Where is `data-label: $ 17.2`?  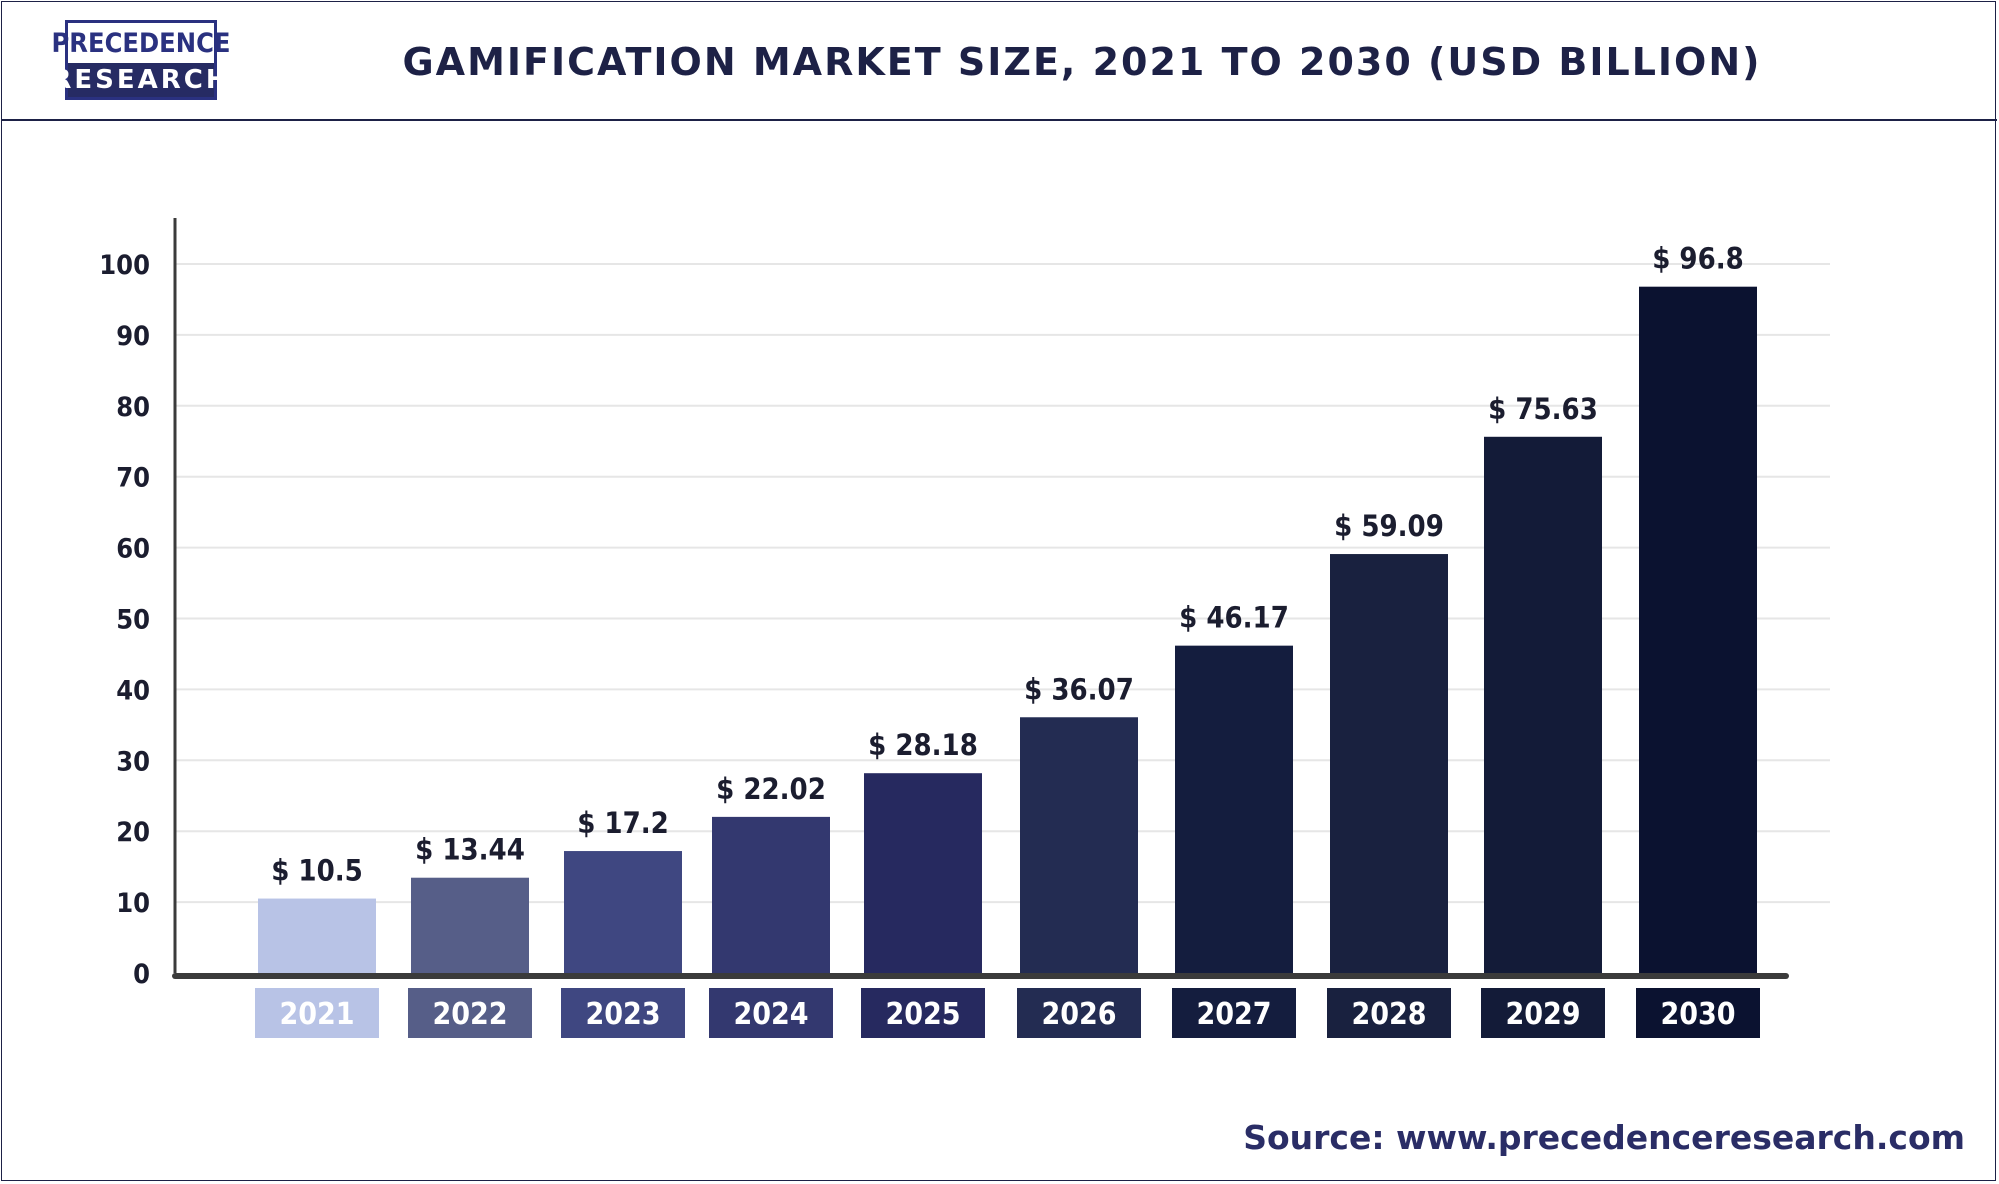
data-label: $ 17.2 is located at coordinates (623, 823).